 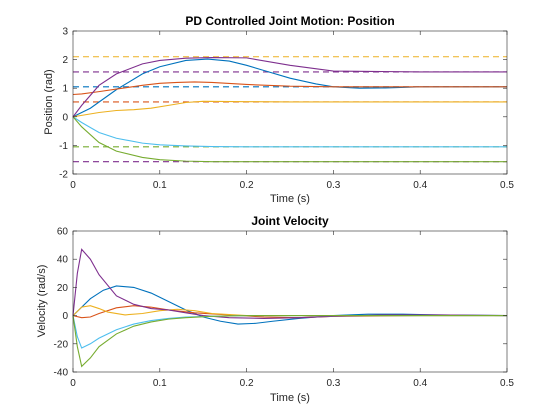 I want to click on position-ytick-label: 3, so click(x=65, y=32).